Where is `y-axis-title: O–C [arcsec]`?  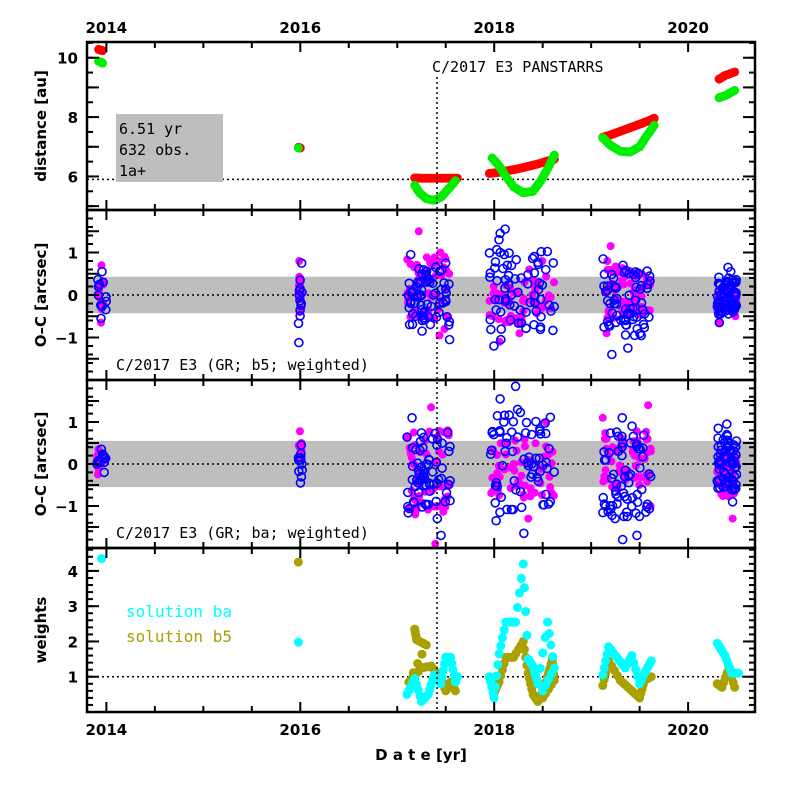
y-axis-title: O–C [arcsec] is located at coordinates (41, 295).